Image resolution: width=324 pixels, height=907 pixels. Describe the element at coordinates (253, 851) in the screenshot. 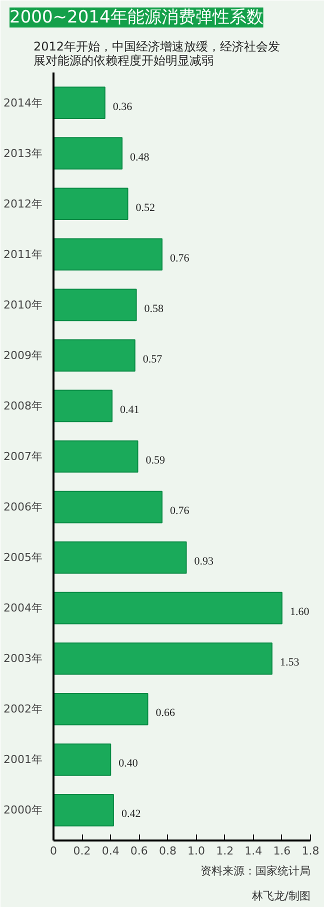

I see `x-tick-label: 1.4` at that location.